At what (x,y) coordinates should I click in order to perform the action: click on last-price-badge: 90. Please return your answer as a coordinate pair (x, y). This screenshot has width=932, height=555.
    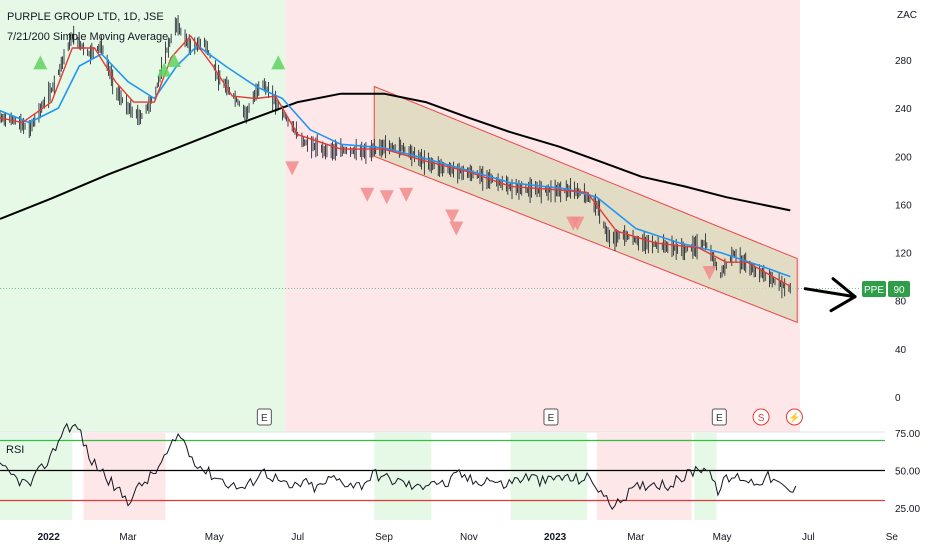
    Looking at the image, I should click on (899, 290).